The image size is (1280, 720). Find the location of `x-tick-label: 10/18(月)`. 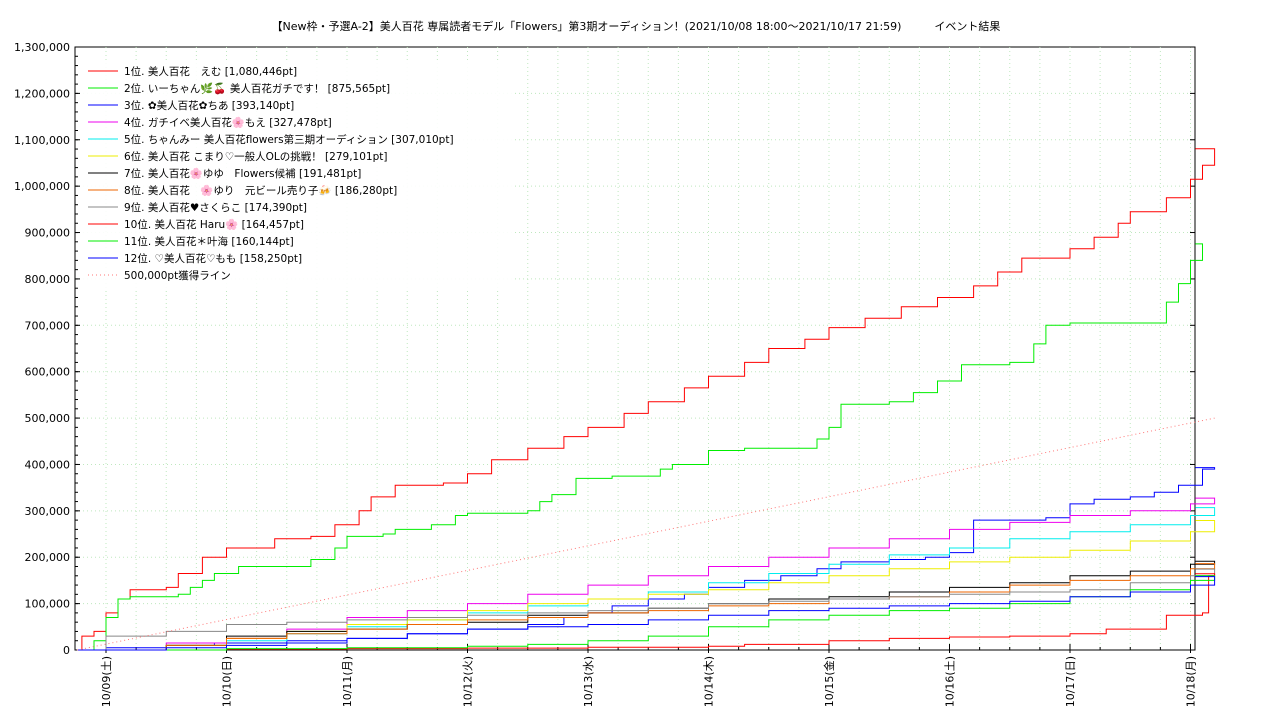

x-tick-label: 10/18(月) is located at coordinates (1191, 681).